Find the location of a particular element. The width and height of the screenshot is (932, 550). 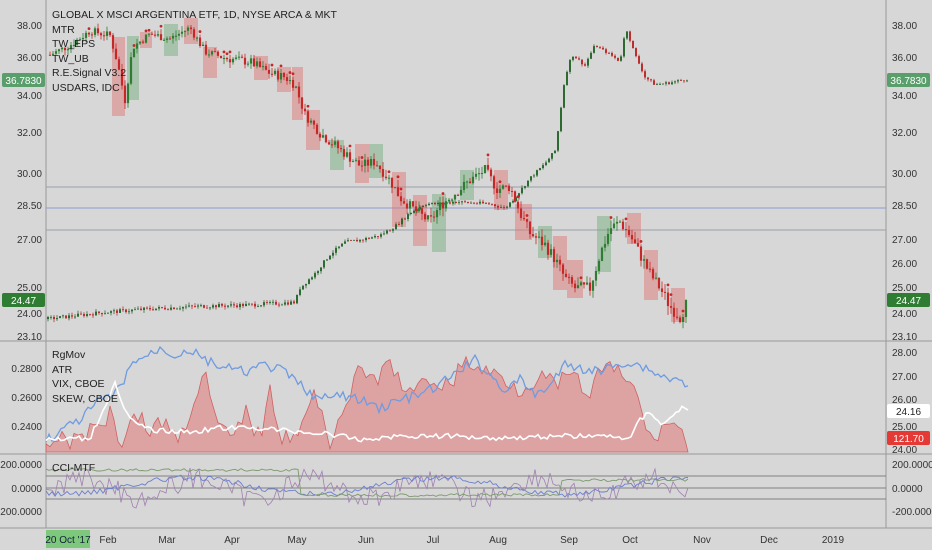

legend-tw-ub: TW_UB is located at coordinates (70, 58).